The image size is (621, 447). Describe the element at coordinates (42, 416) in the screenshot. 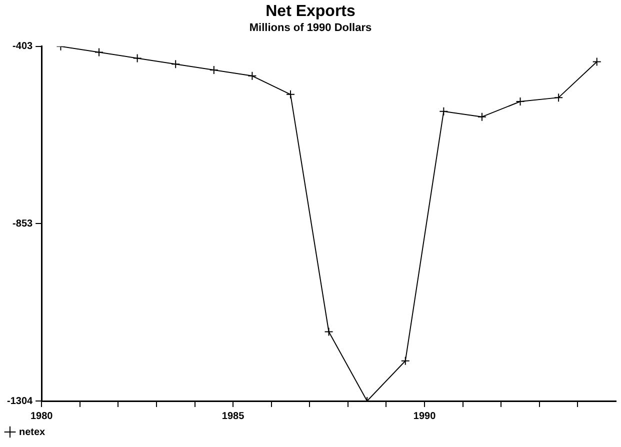

I see `x-tick-label: 1980` at that location.